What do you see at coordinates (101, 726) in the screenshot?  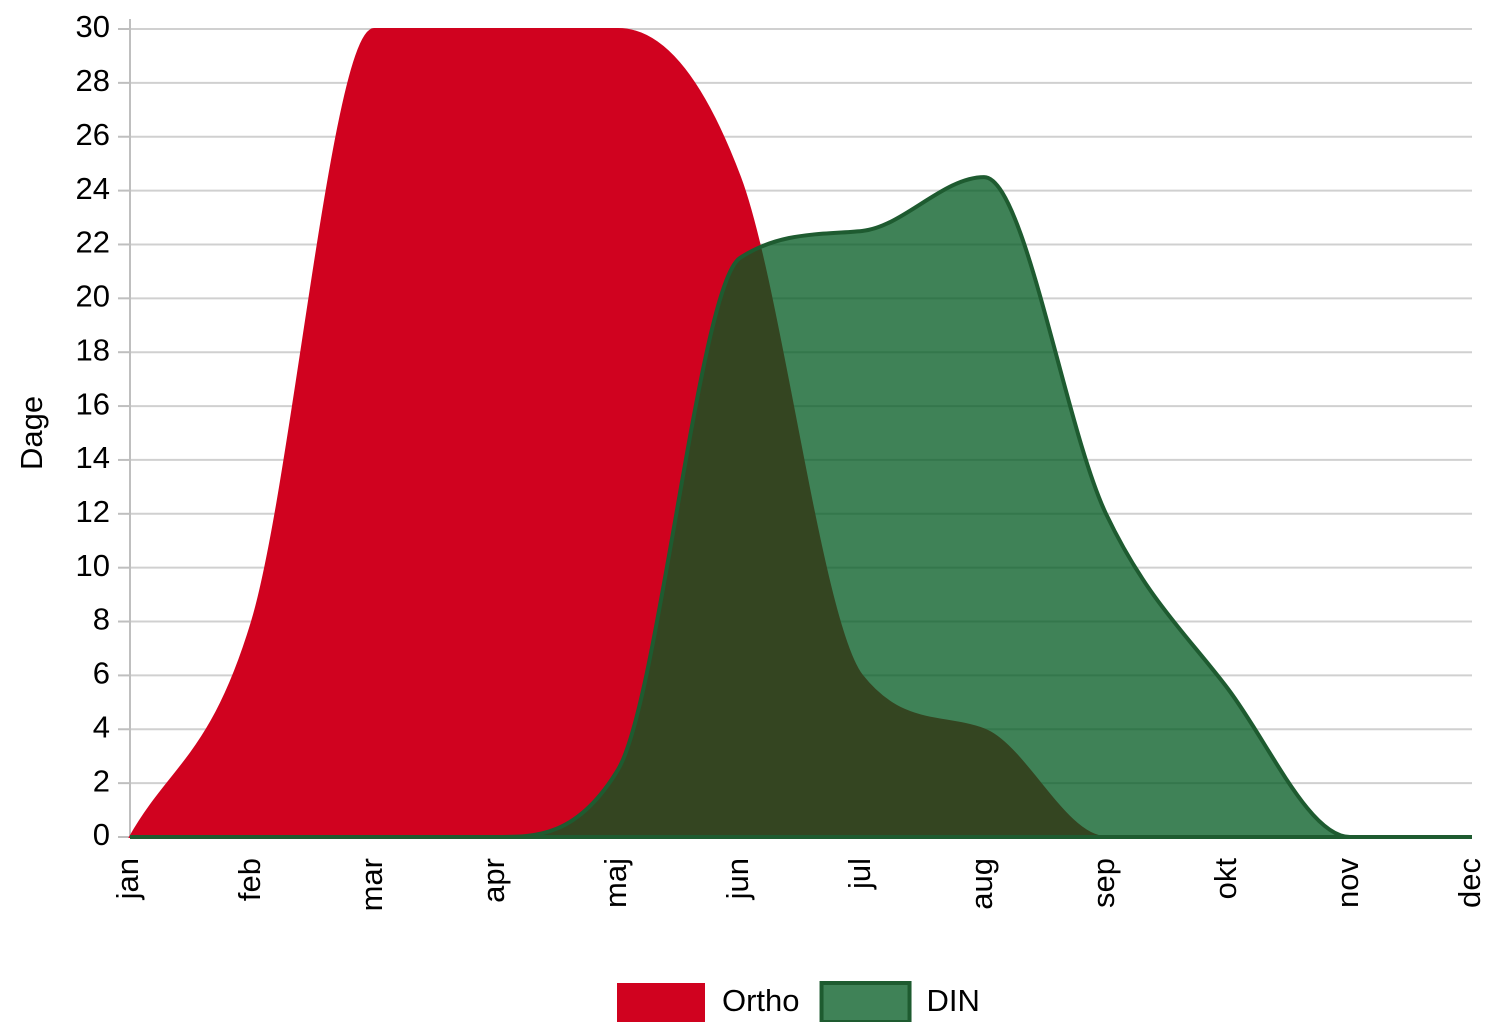 I see `y-tick-label: 4` at bounding box center [101, 726].